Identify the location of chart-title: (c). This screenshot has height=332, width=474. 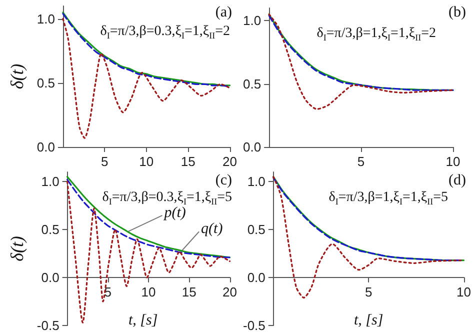
(223, 180).